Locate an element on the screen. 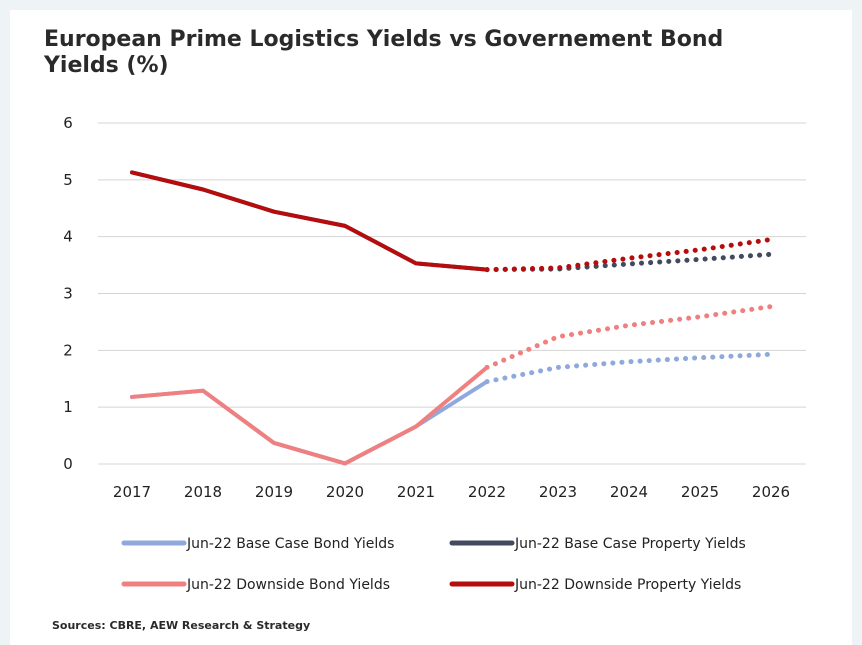 The image size is (862, 645). y-tick-label: 1 is located at coordinates (68, 407).